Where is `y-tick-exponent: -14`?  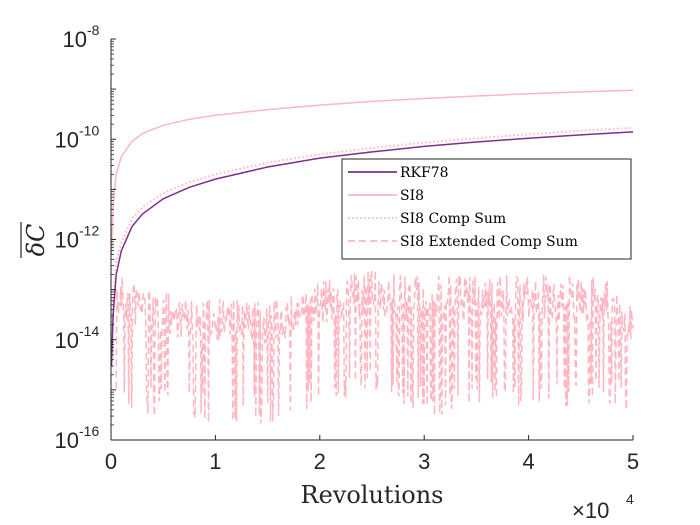
y-tick-exponent: -14 is located at coordinates (89, 331).